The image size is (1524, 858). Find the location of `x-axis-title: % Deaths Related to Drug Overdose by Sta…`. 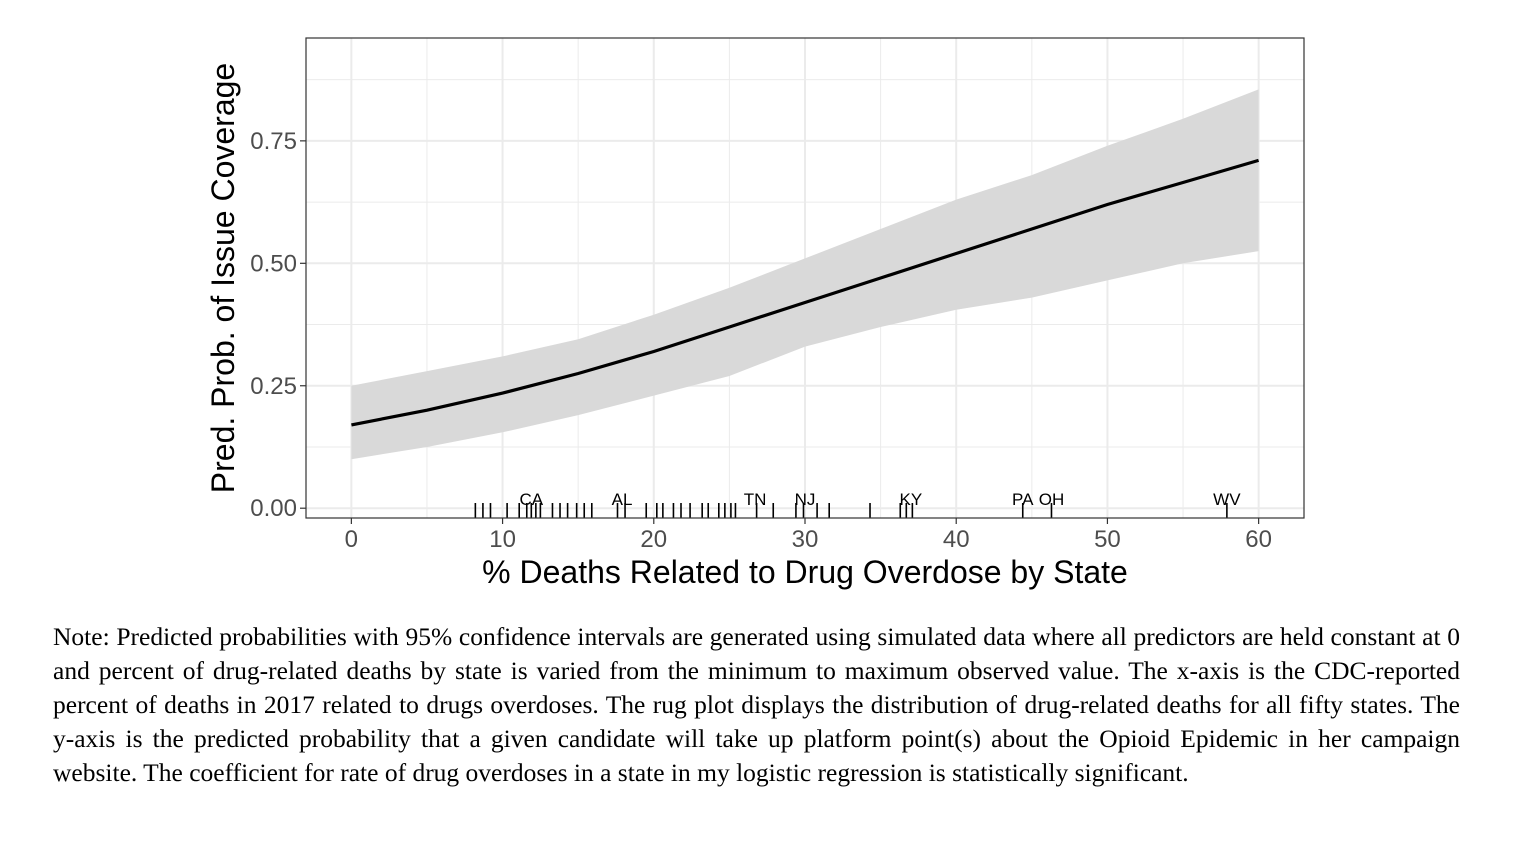

x-axis-title: % Deaths Related to Drug Overdose by Sta… is located at coordinates (805, 572).